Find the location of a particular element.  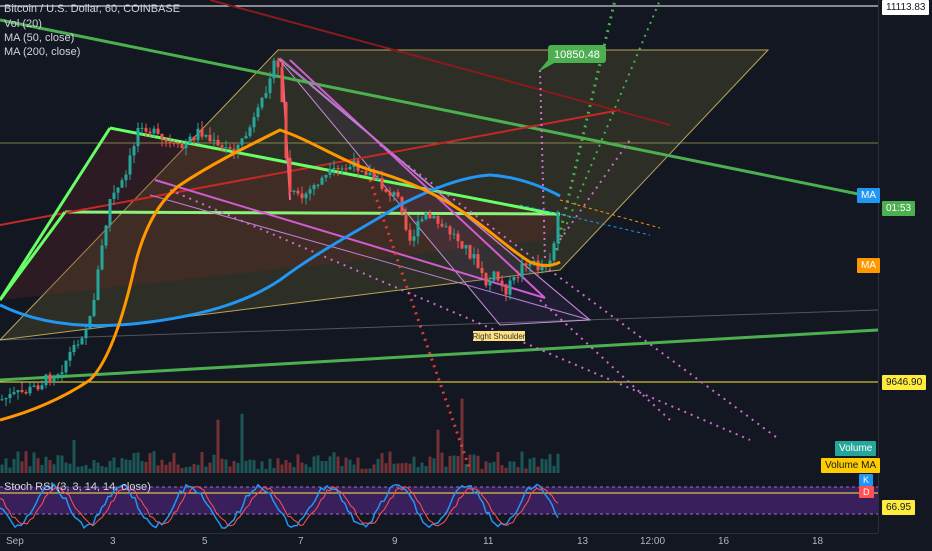

blue-dotted is located at coordinates (585, 220).